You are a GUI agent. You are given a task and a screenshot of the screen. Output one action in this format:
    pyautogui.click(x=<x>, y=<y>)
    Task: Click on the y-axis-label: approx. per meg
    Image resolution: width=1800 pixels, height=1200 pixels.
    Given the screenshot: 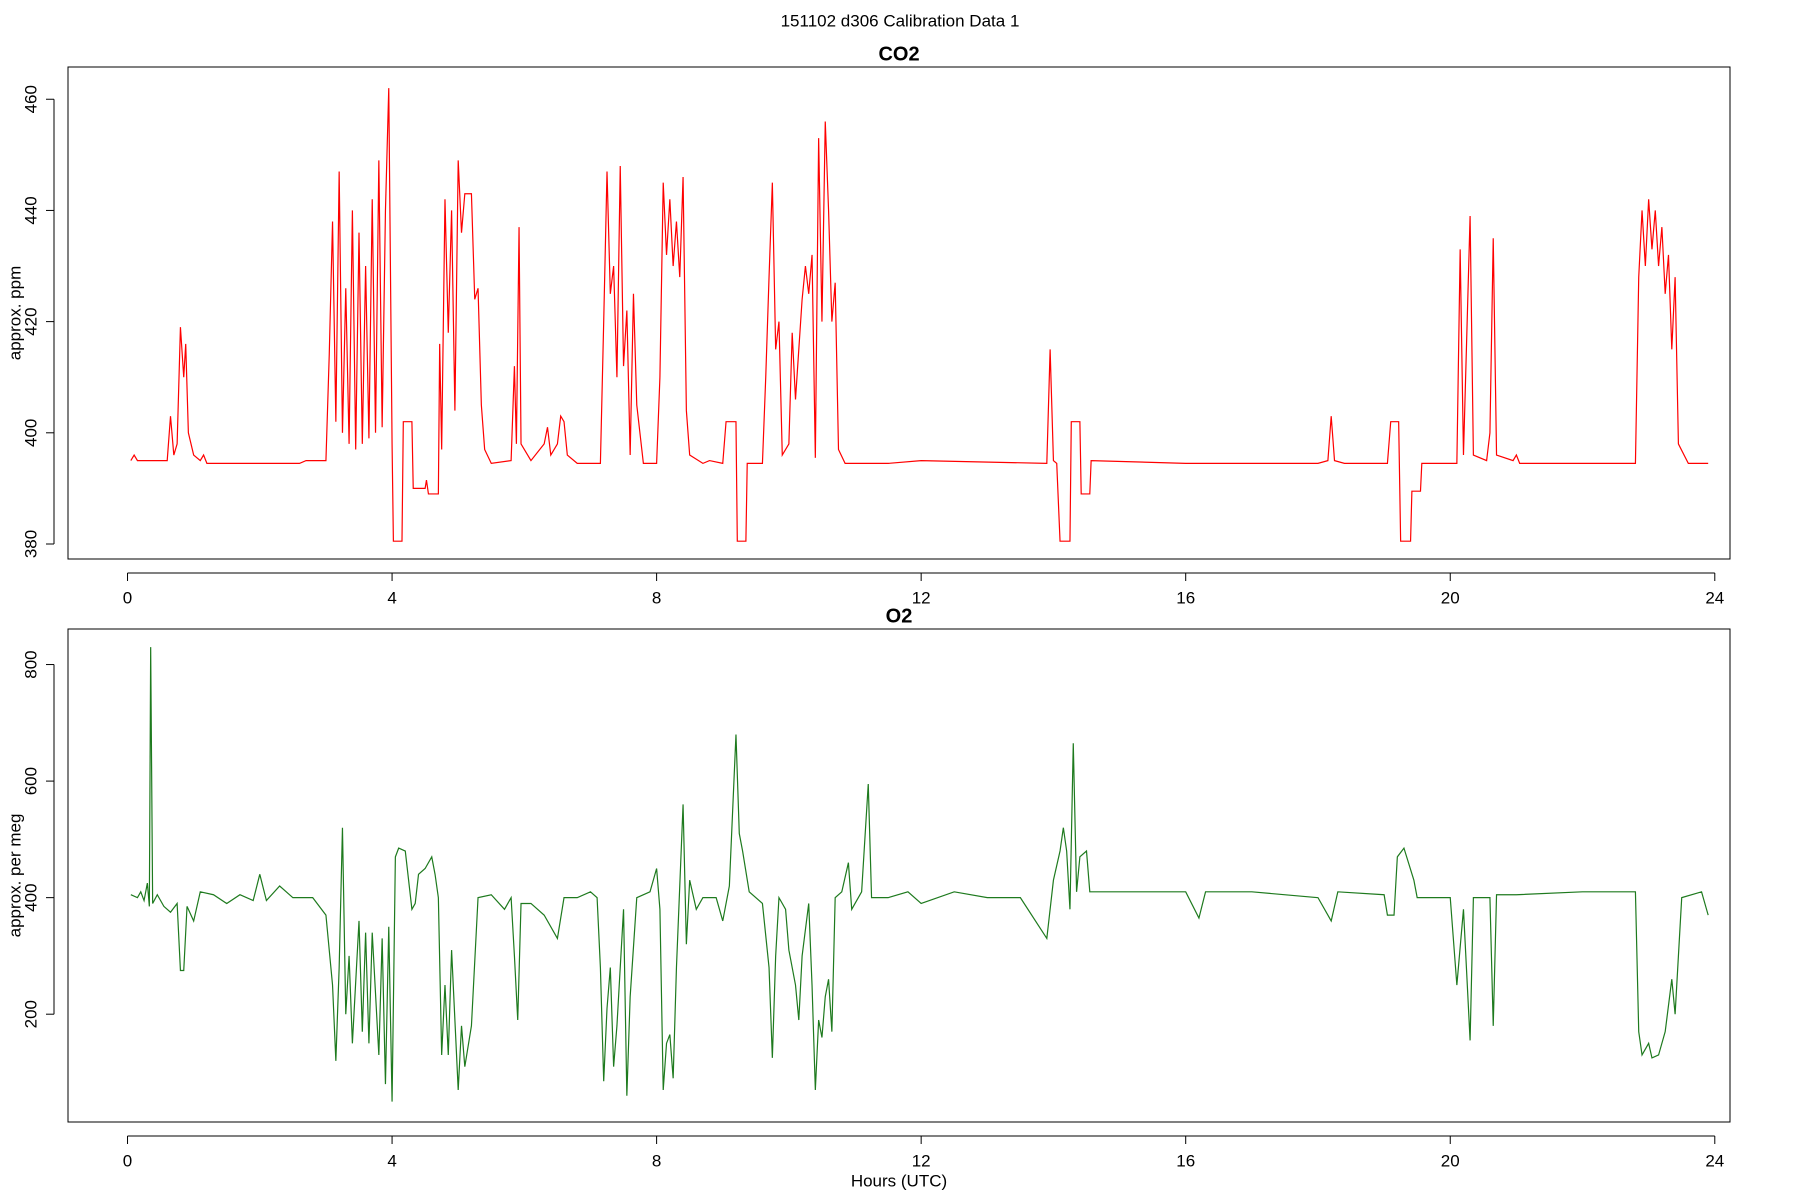 What is the action you would take?
    pyautogui.click(x=14, y=876)
    